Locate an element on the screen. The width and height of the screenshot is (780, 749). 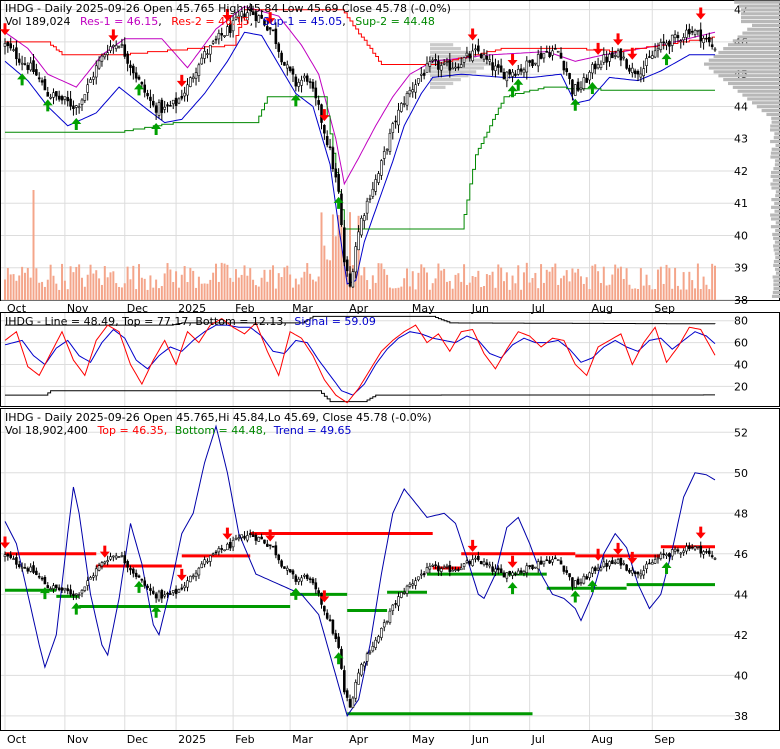
oscillator-tick-label: 40 is located at coordinates (741, 364).